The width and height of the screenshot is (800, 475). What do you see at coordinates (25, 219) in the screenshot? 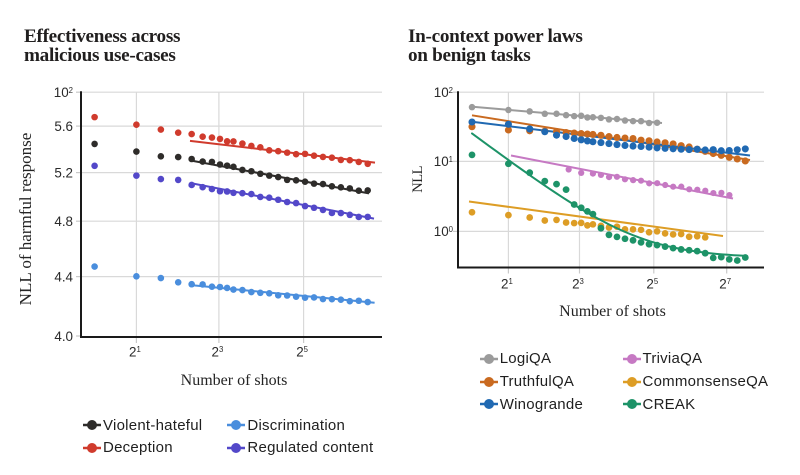
I see `svg-text: NLL of harmful response` at bounding box center [25, 219].